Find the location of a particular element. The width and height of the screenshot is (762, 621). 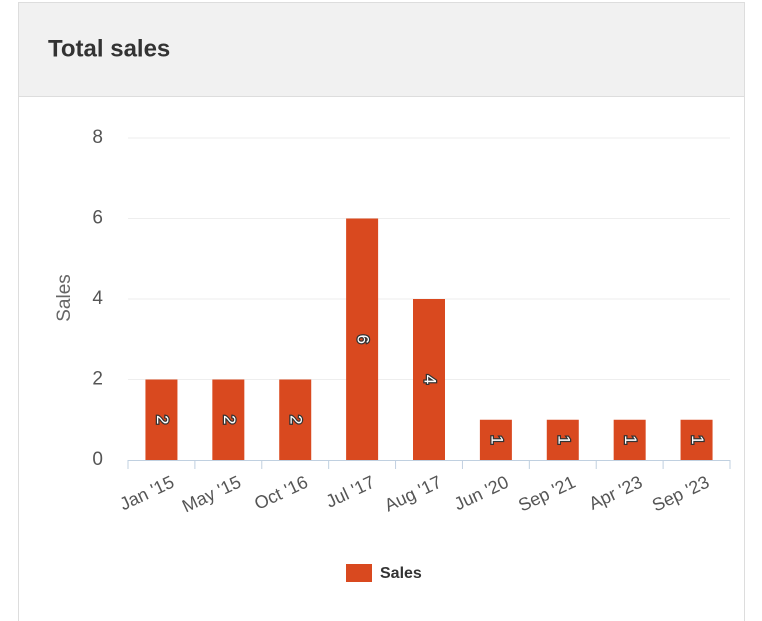

y-tick-label: 4 is located at coordinates (97, 298).